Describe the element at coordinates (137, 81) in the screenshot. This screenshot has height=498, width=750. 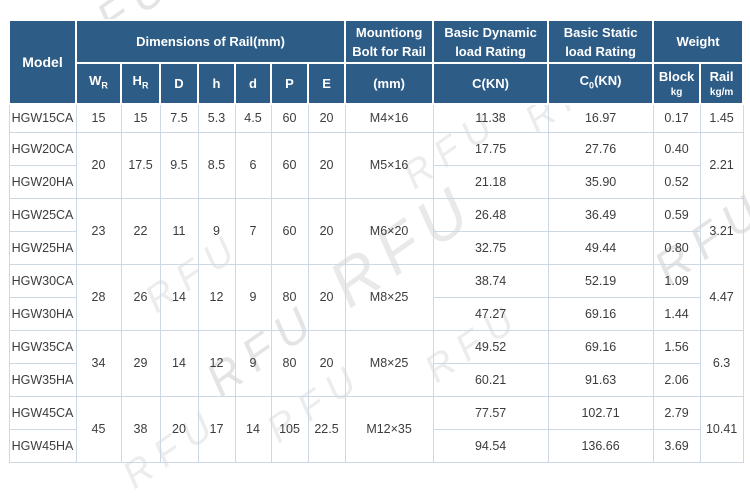
I see `hr-label: H` at that location.